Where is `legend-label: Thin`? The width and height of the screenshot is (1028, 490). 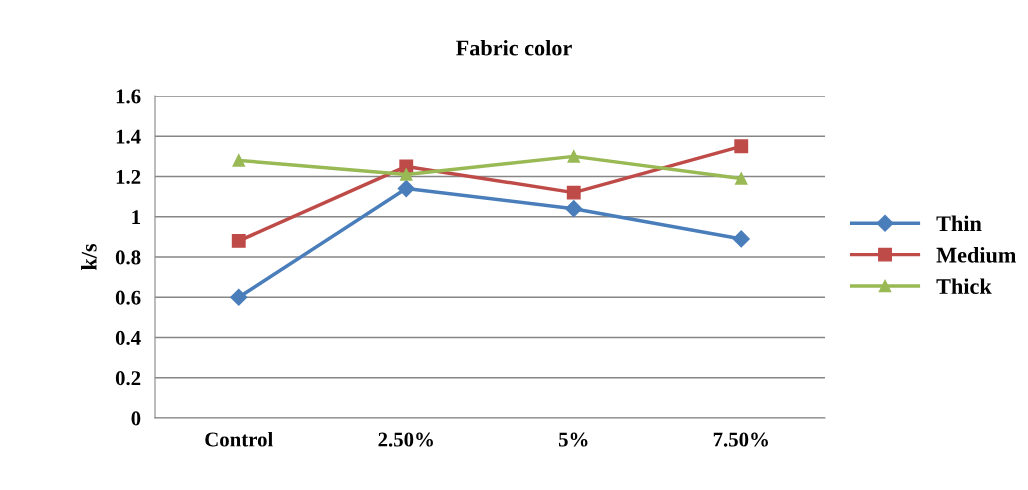 legend-label: Thin is located at coordinates (959, 223).